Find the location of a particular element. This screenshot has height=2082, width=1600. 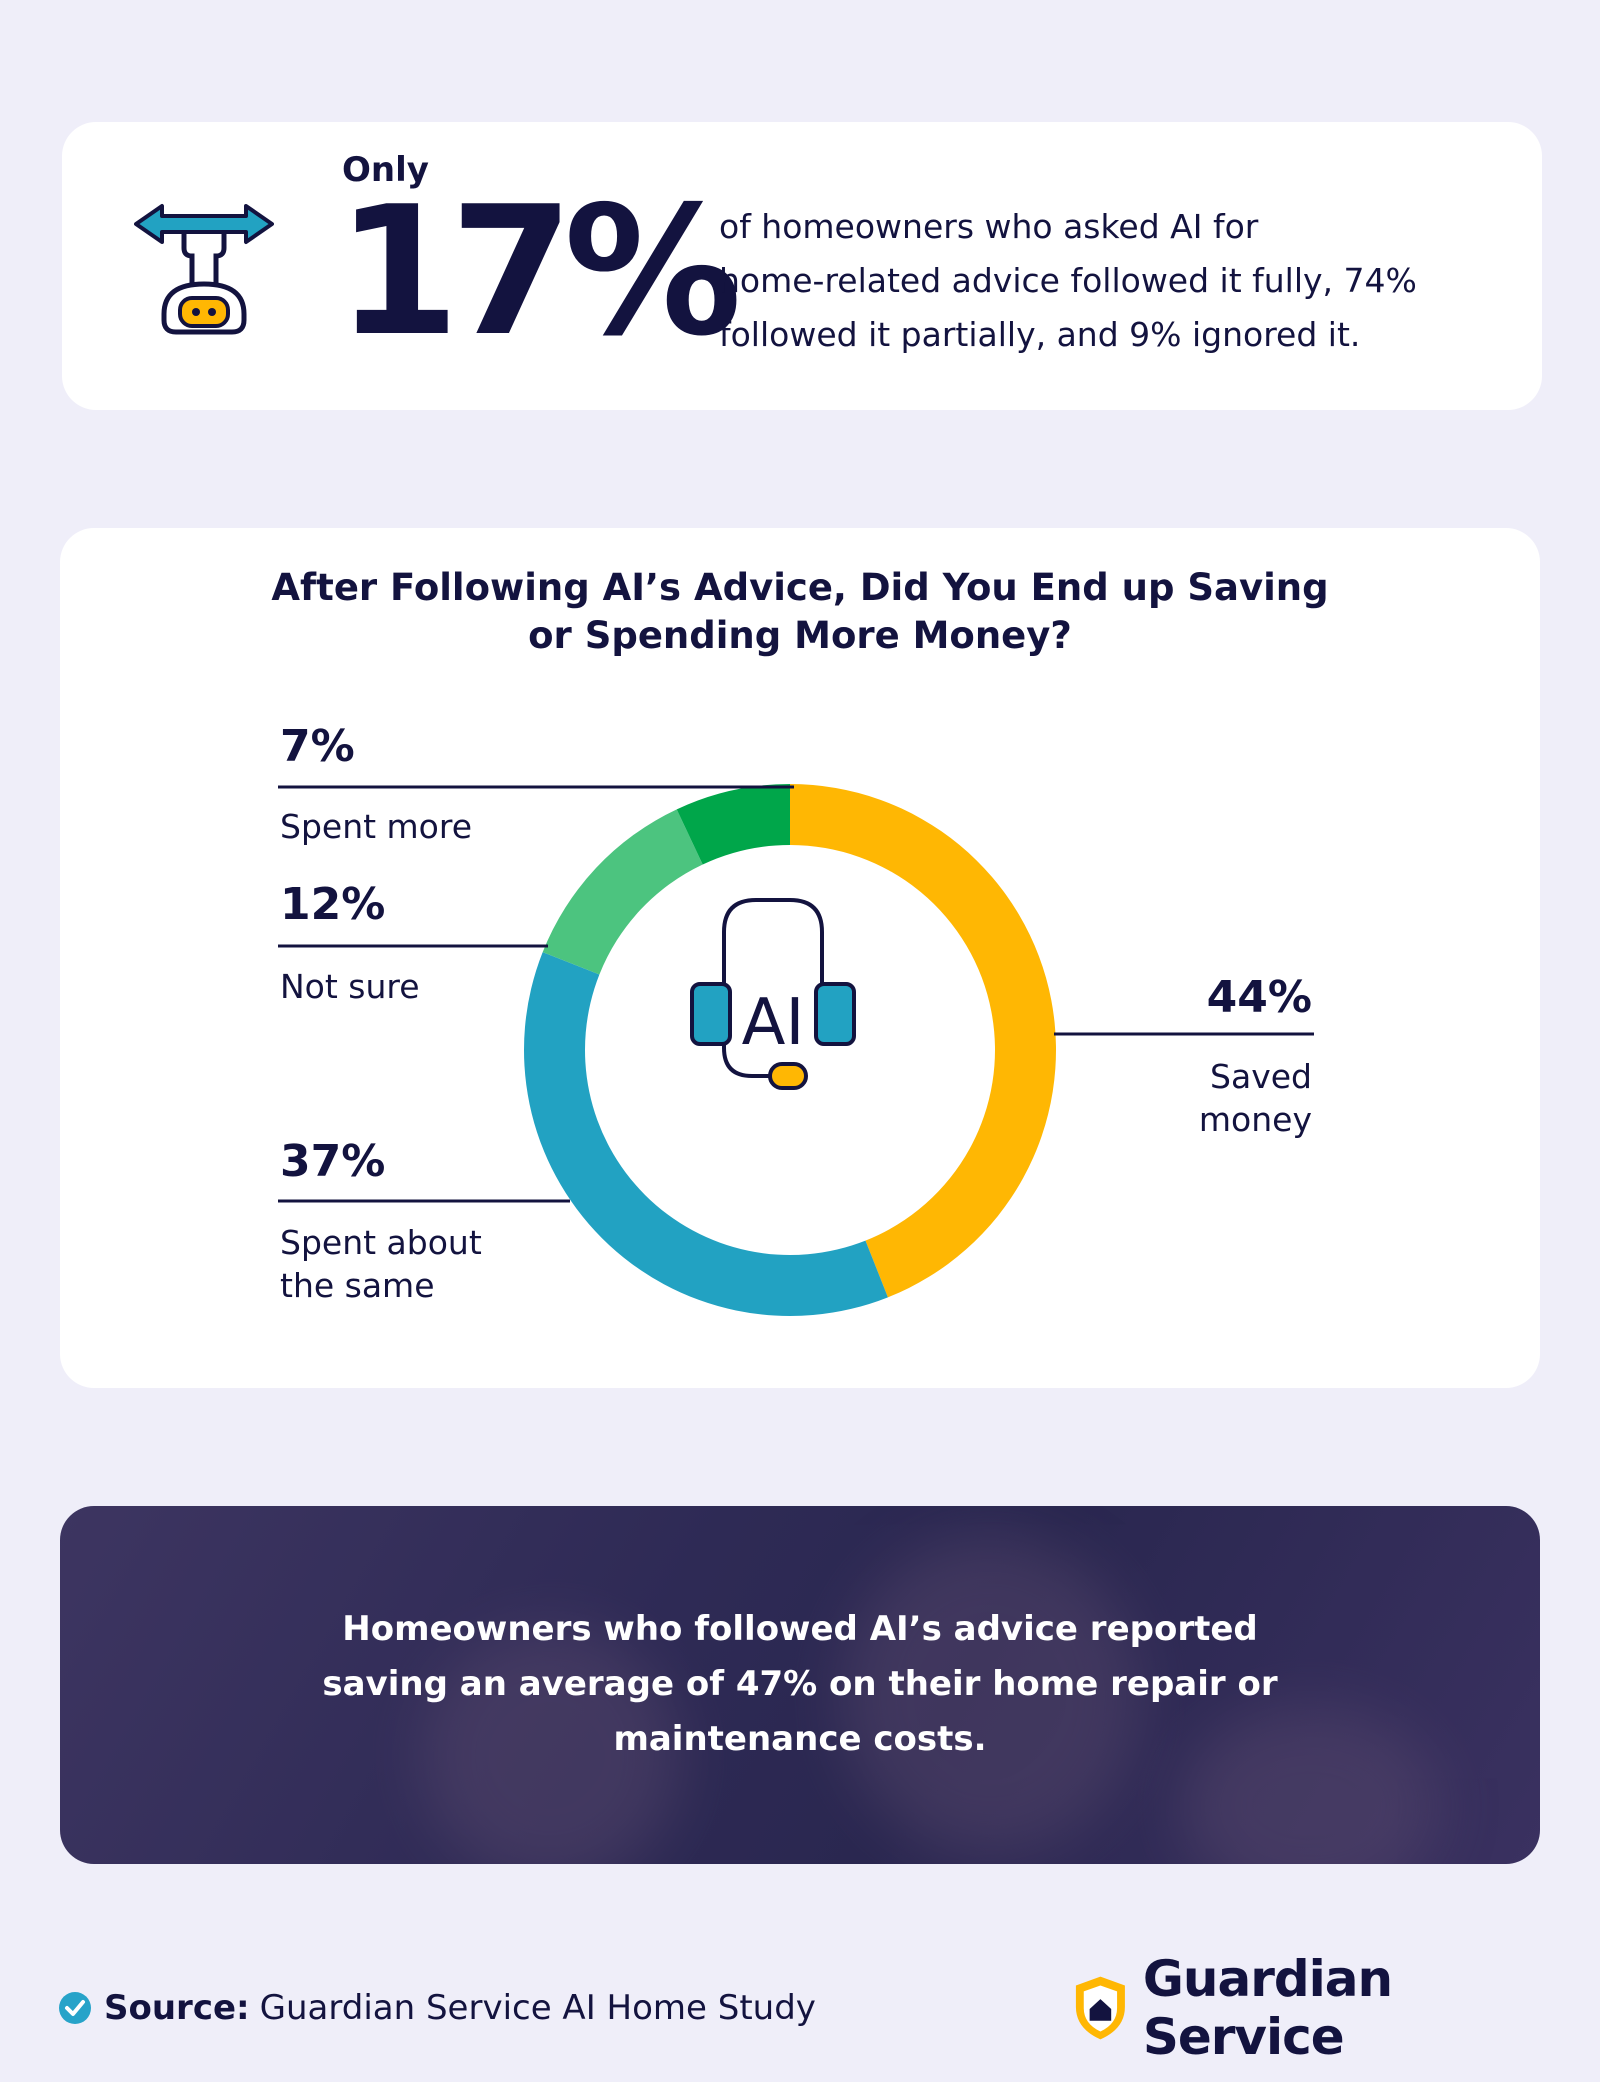

slice-category-label: Spent about is located at coordinates (381, 1242).